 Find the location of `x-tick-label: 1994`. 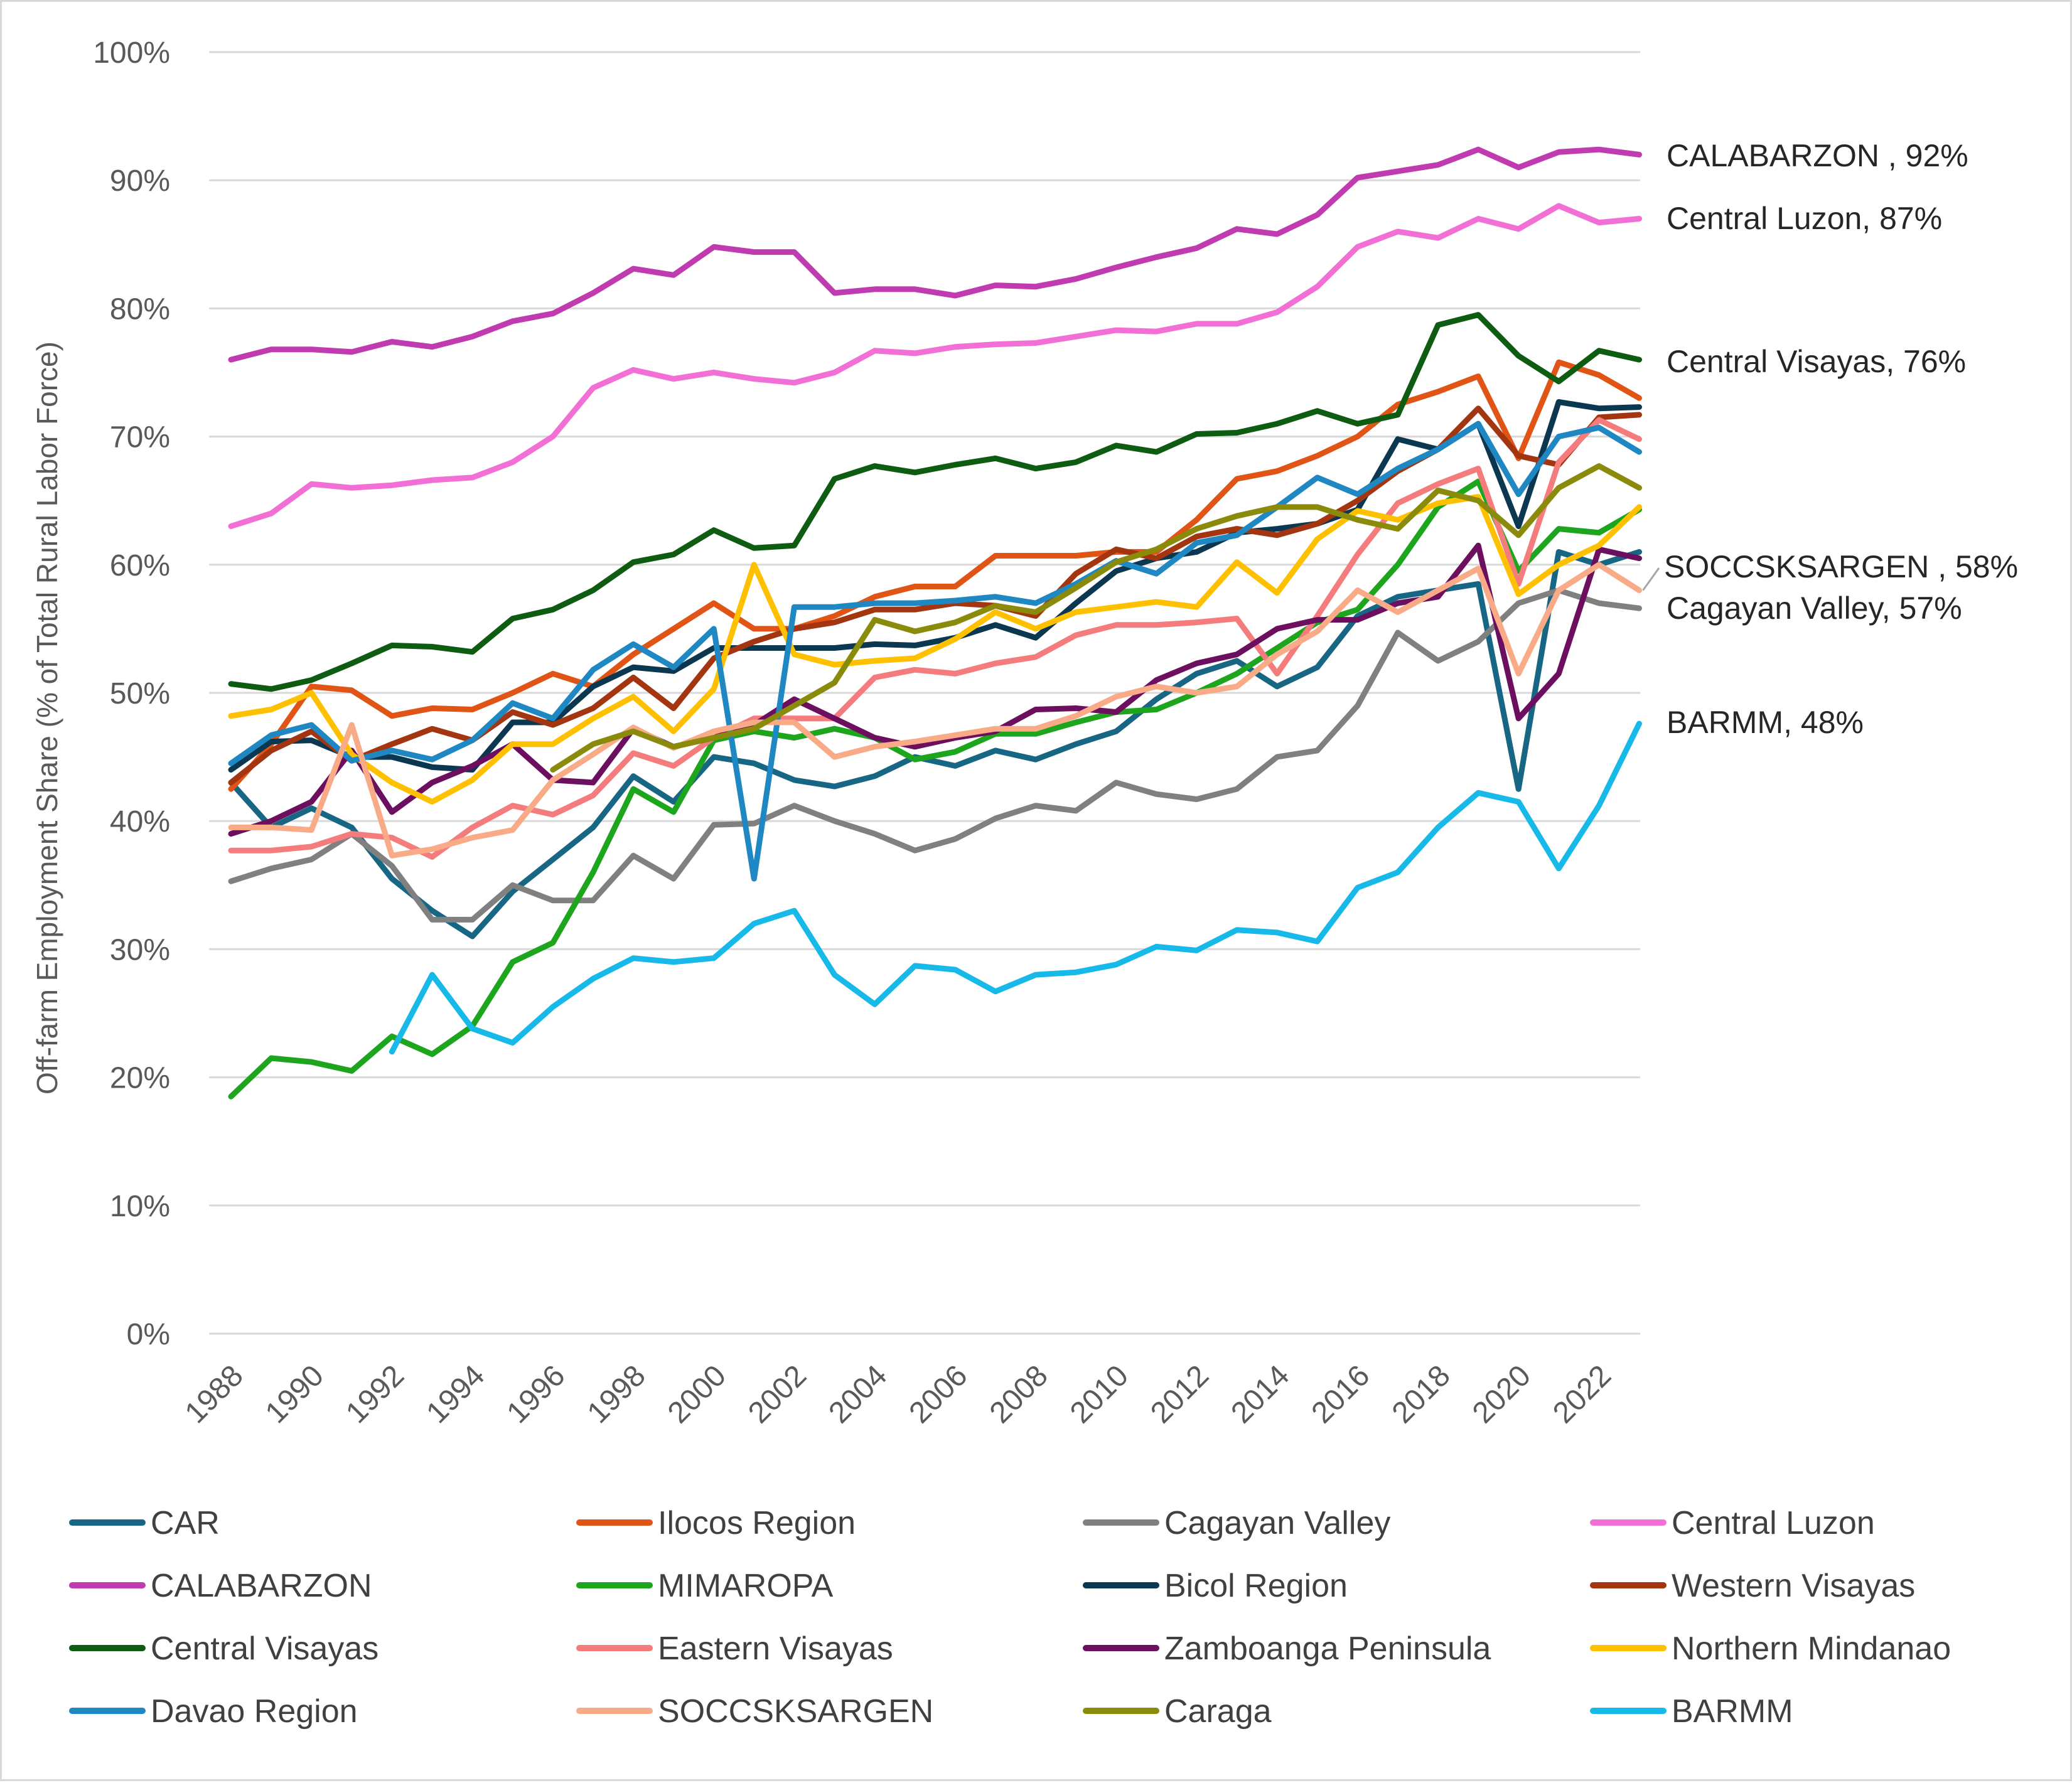

x-tick-label: 1994 is located at coordinates (455, 1394).